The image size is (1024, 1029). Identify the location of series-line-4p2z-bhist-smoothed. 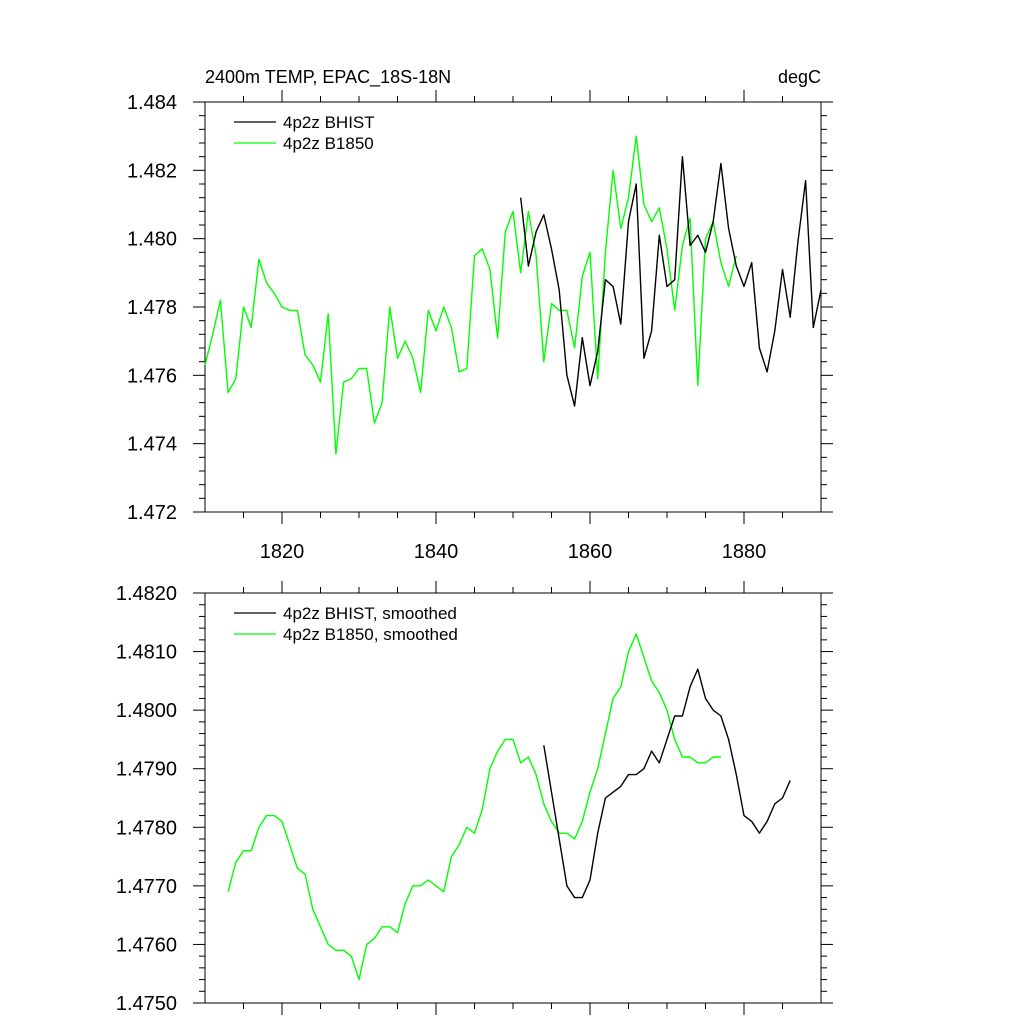
(667, 783).